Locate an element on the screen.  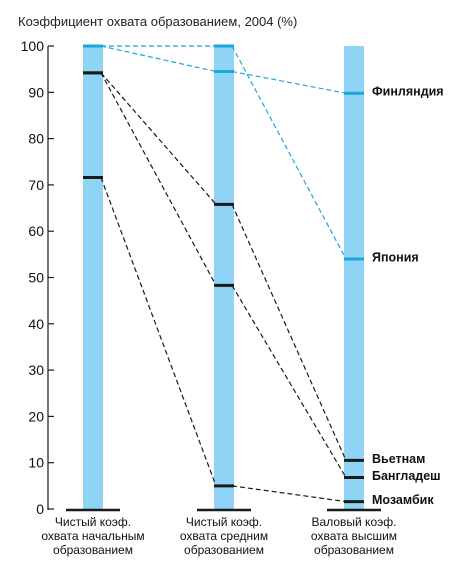
y-tick-label: 0 is located at coordinates (40, 509).